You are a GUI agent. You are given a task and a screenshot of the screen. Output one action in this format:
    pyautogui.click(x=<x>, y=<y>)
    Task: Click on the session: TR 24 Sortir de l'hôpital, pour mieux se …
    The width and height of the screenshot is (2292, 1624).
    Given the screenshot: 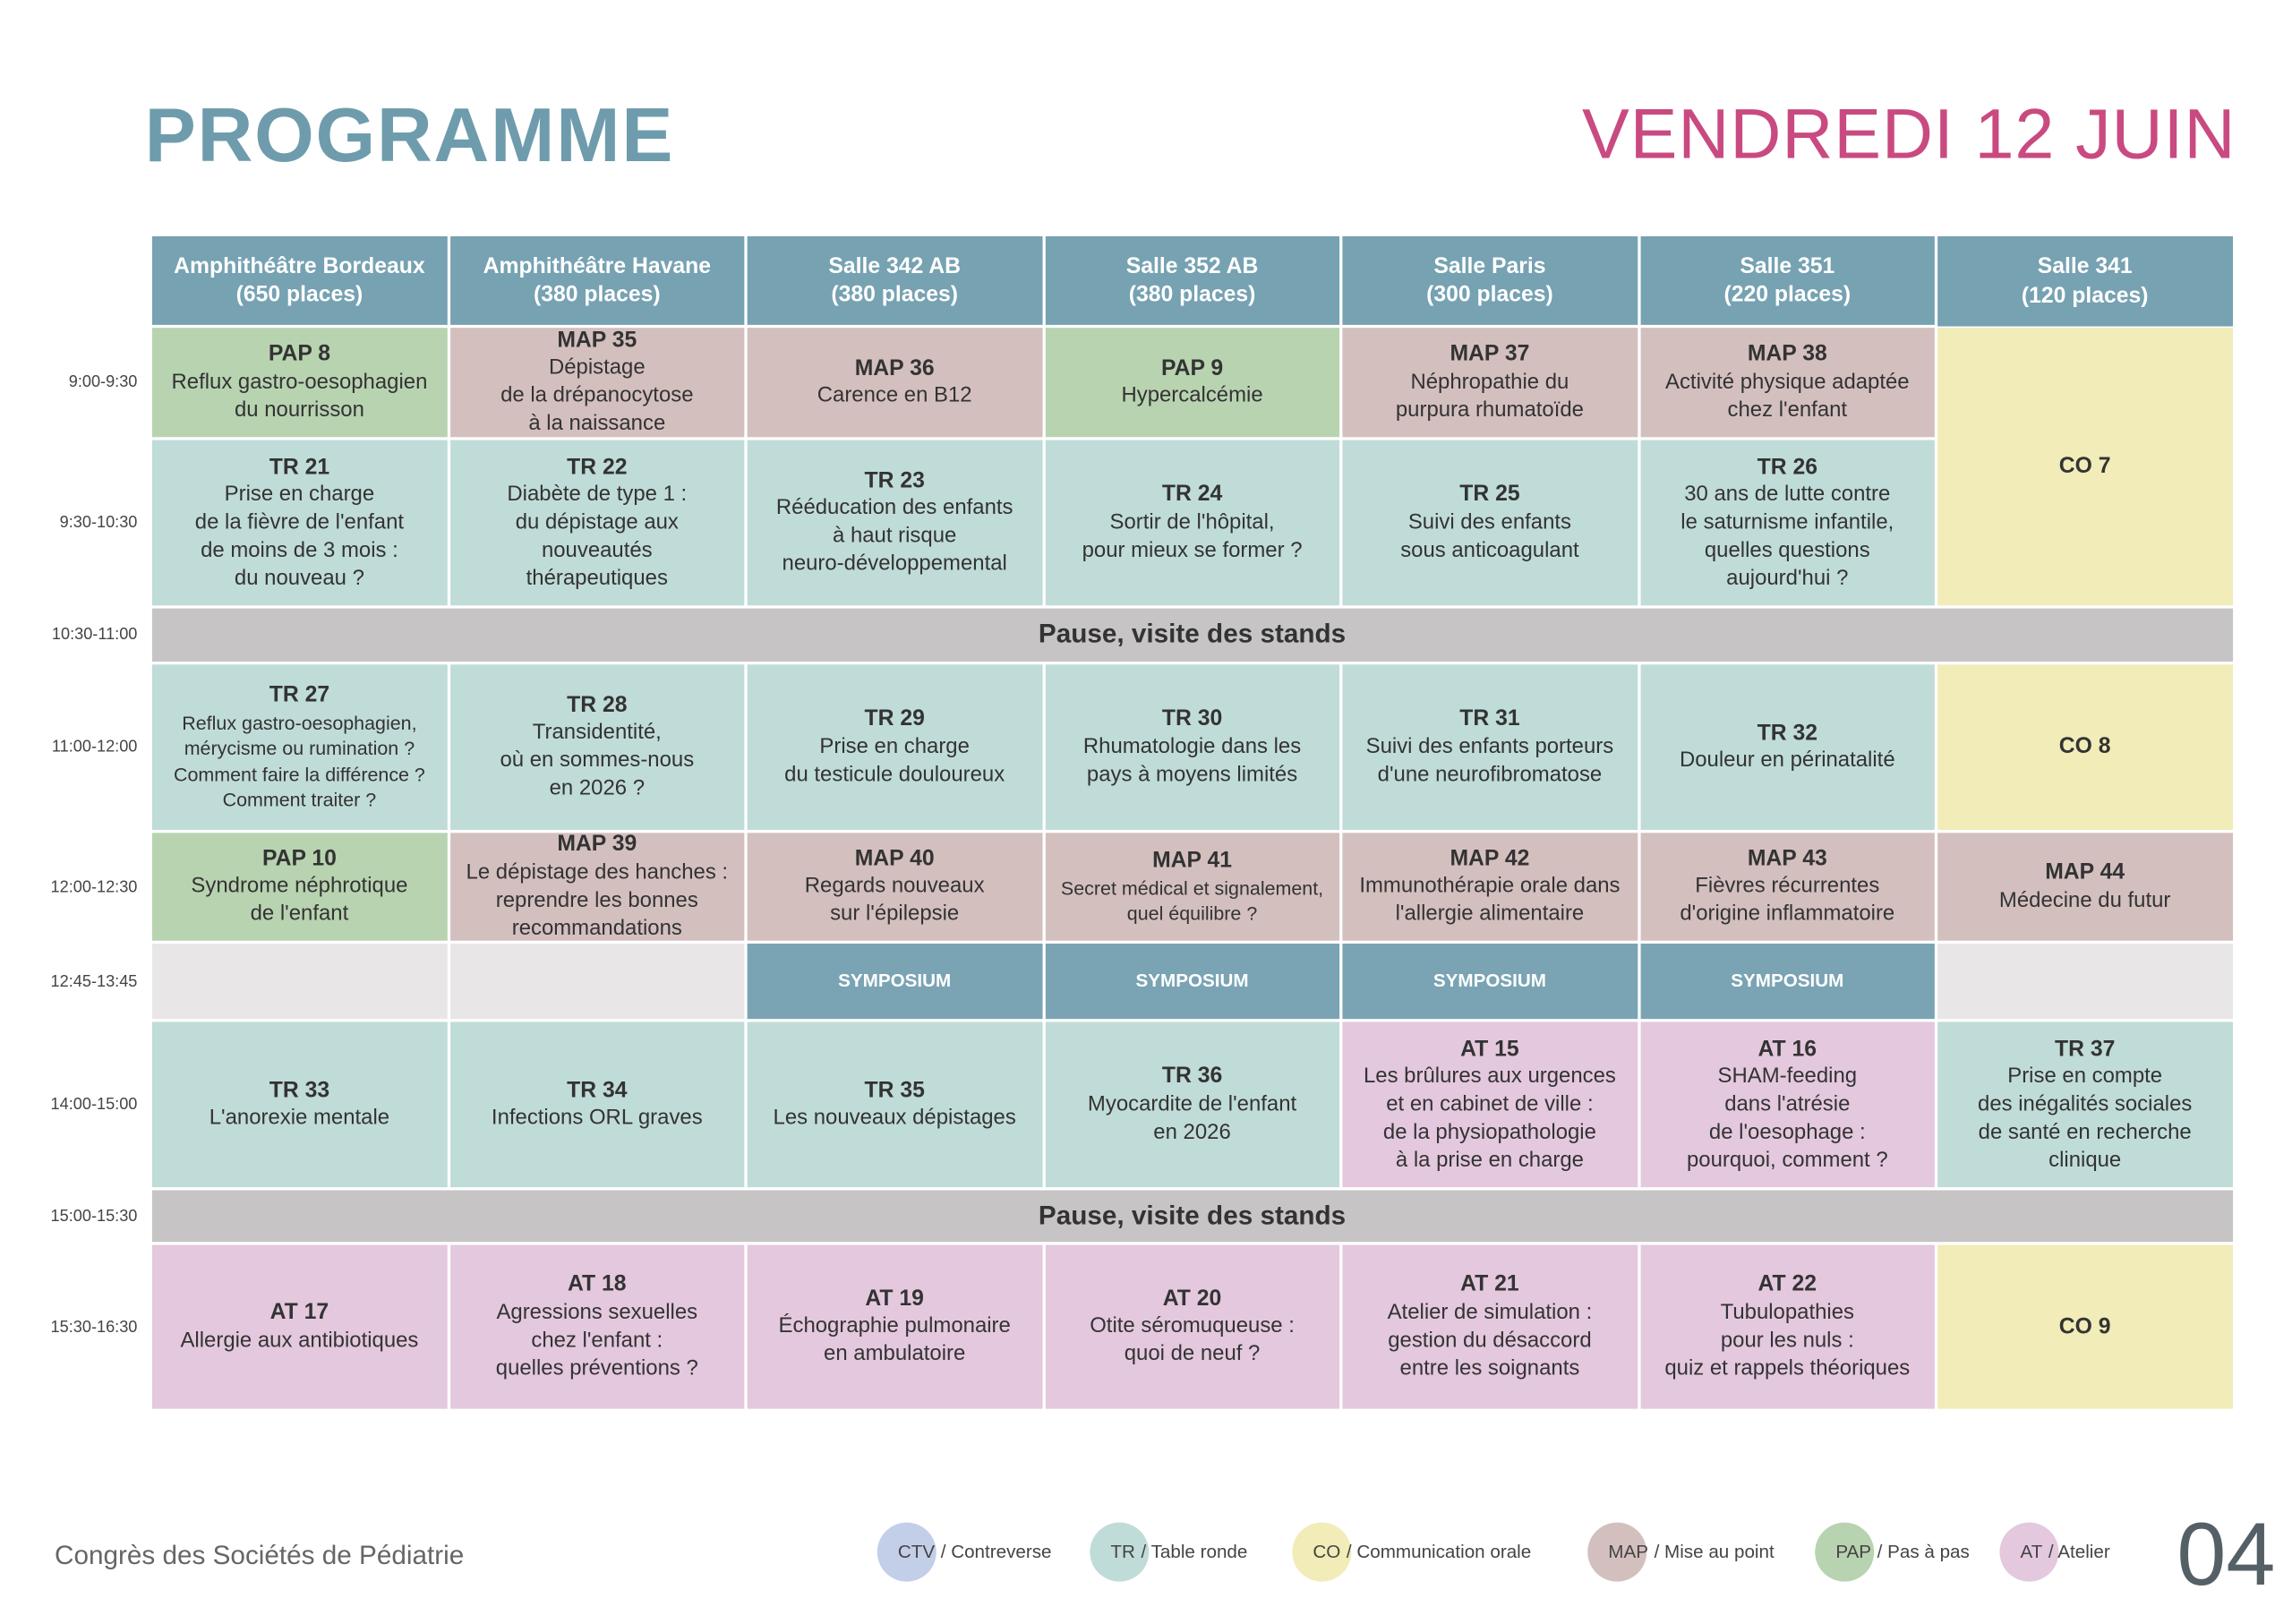 What is the action you would take?
    pyautogui.click(x=1192, y=523)
    